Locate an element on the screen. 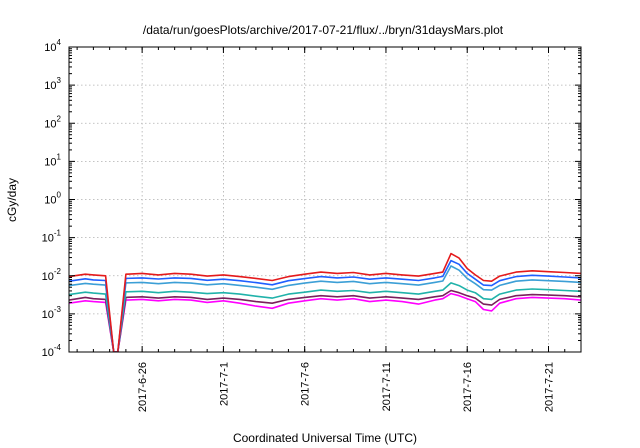 Image resolution: width=640 pixels, height=448 pixels. x-tick-label: 2017-7-1 is located at coordinates (224, 384).